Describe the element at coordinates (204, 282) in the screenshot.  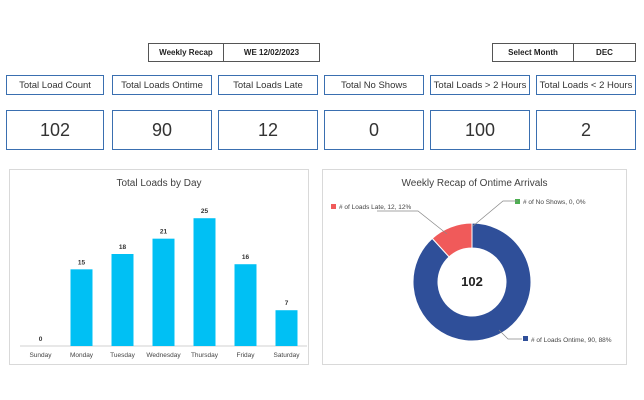
I see `bar-thursday` at that location.